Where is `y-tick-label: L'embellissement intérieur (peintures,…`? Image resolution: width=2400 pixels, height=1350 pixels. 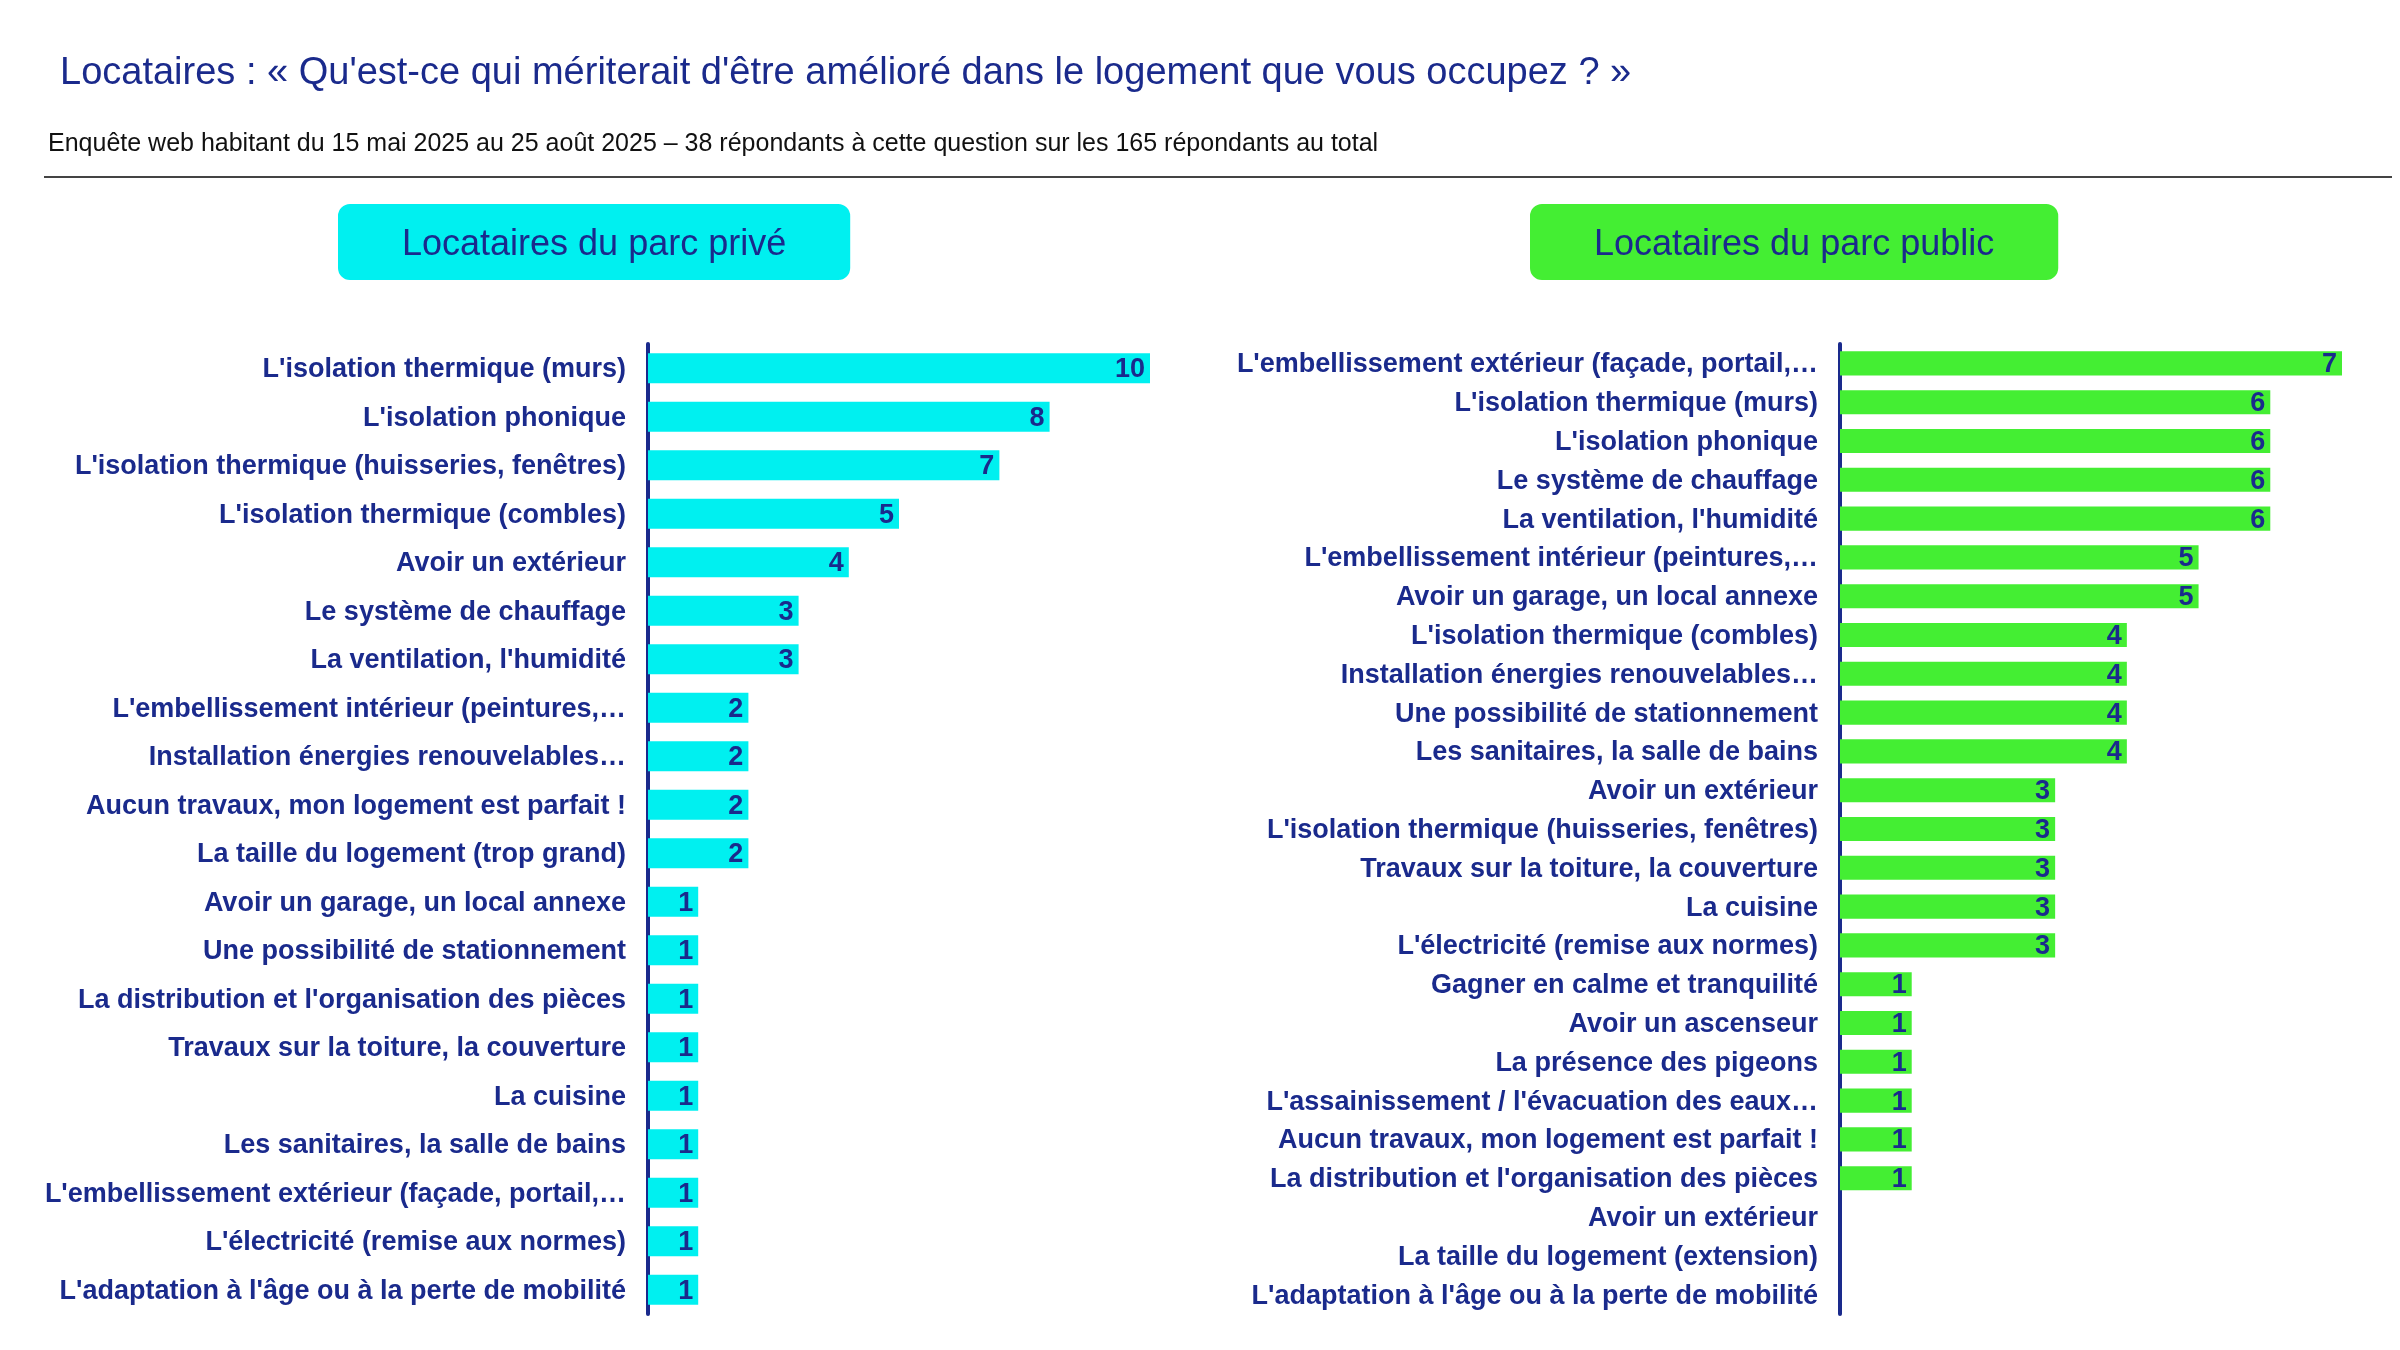
y-tick-label: L'embellissement intérieur (peintures,… is located at coordinates (369, 707).